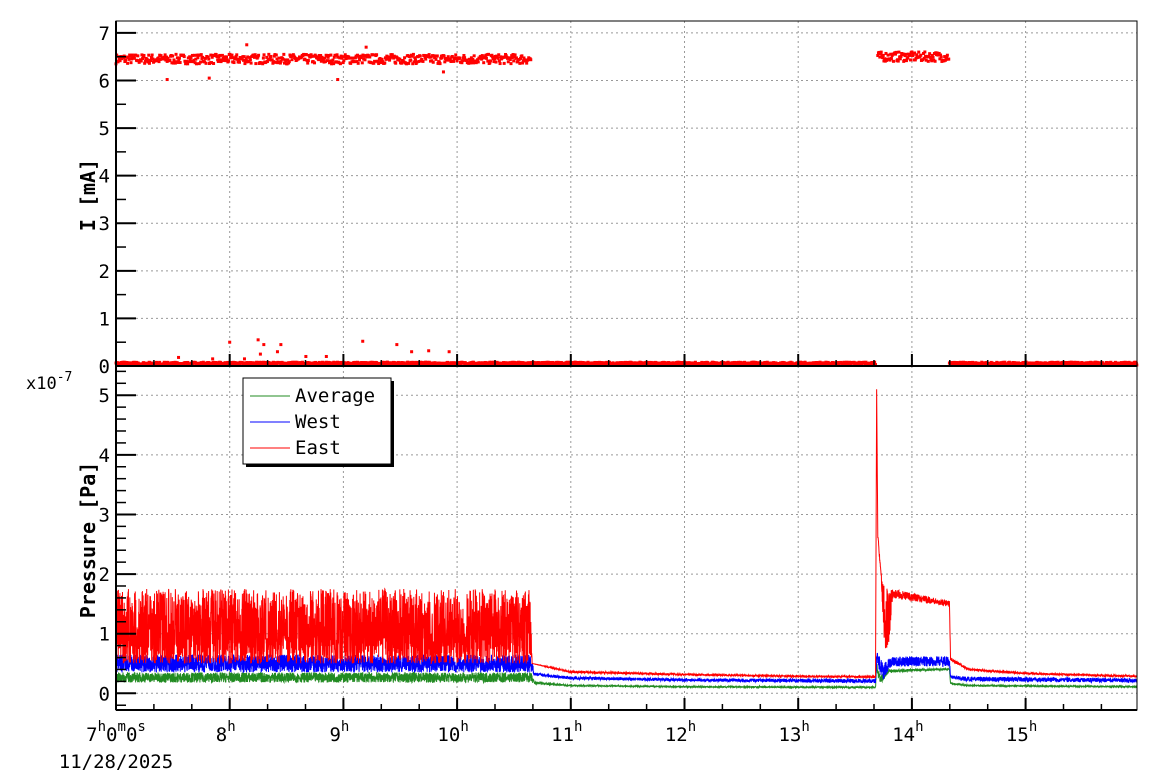 The width and height of the screenshot is (1158, 782). What do you see at coordinates (104, 575) in the screenshot?
I see `pressure-tick-label: 2` at bounding box center [104, 575].